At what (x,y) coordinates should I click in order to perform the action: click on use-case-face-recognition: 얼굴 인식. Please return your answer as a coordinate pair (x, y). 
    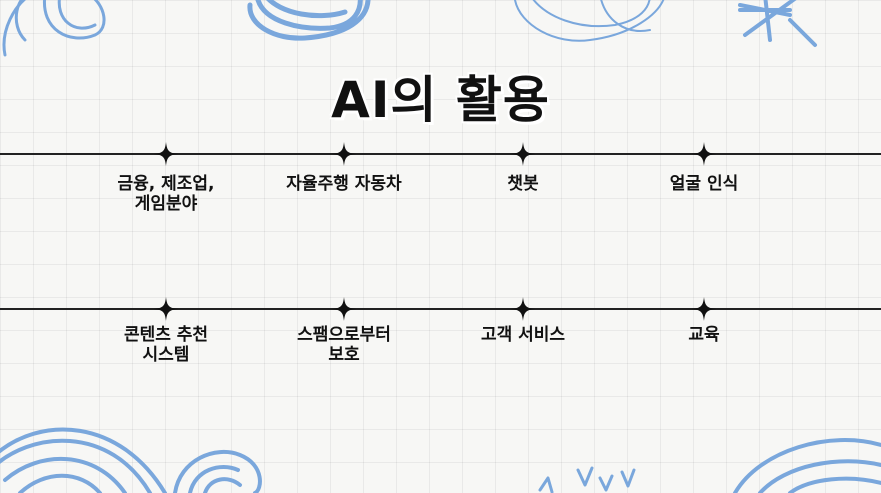
    Looking at the image, I should click on (704, 184).